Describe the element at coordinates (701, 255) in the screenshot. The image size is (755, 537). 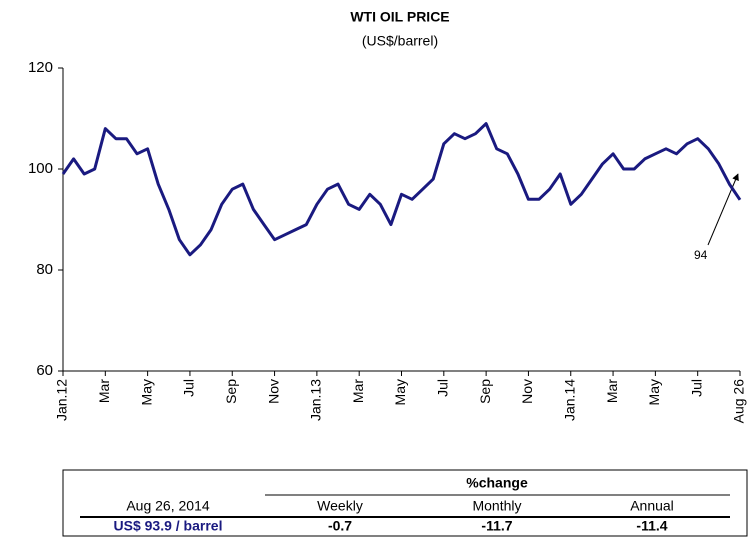
I see `annotation: 94` at that location.